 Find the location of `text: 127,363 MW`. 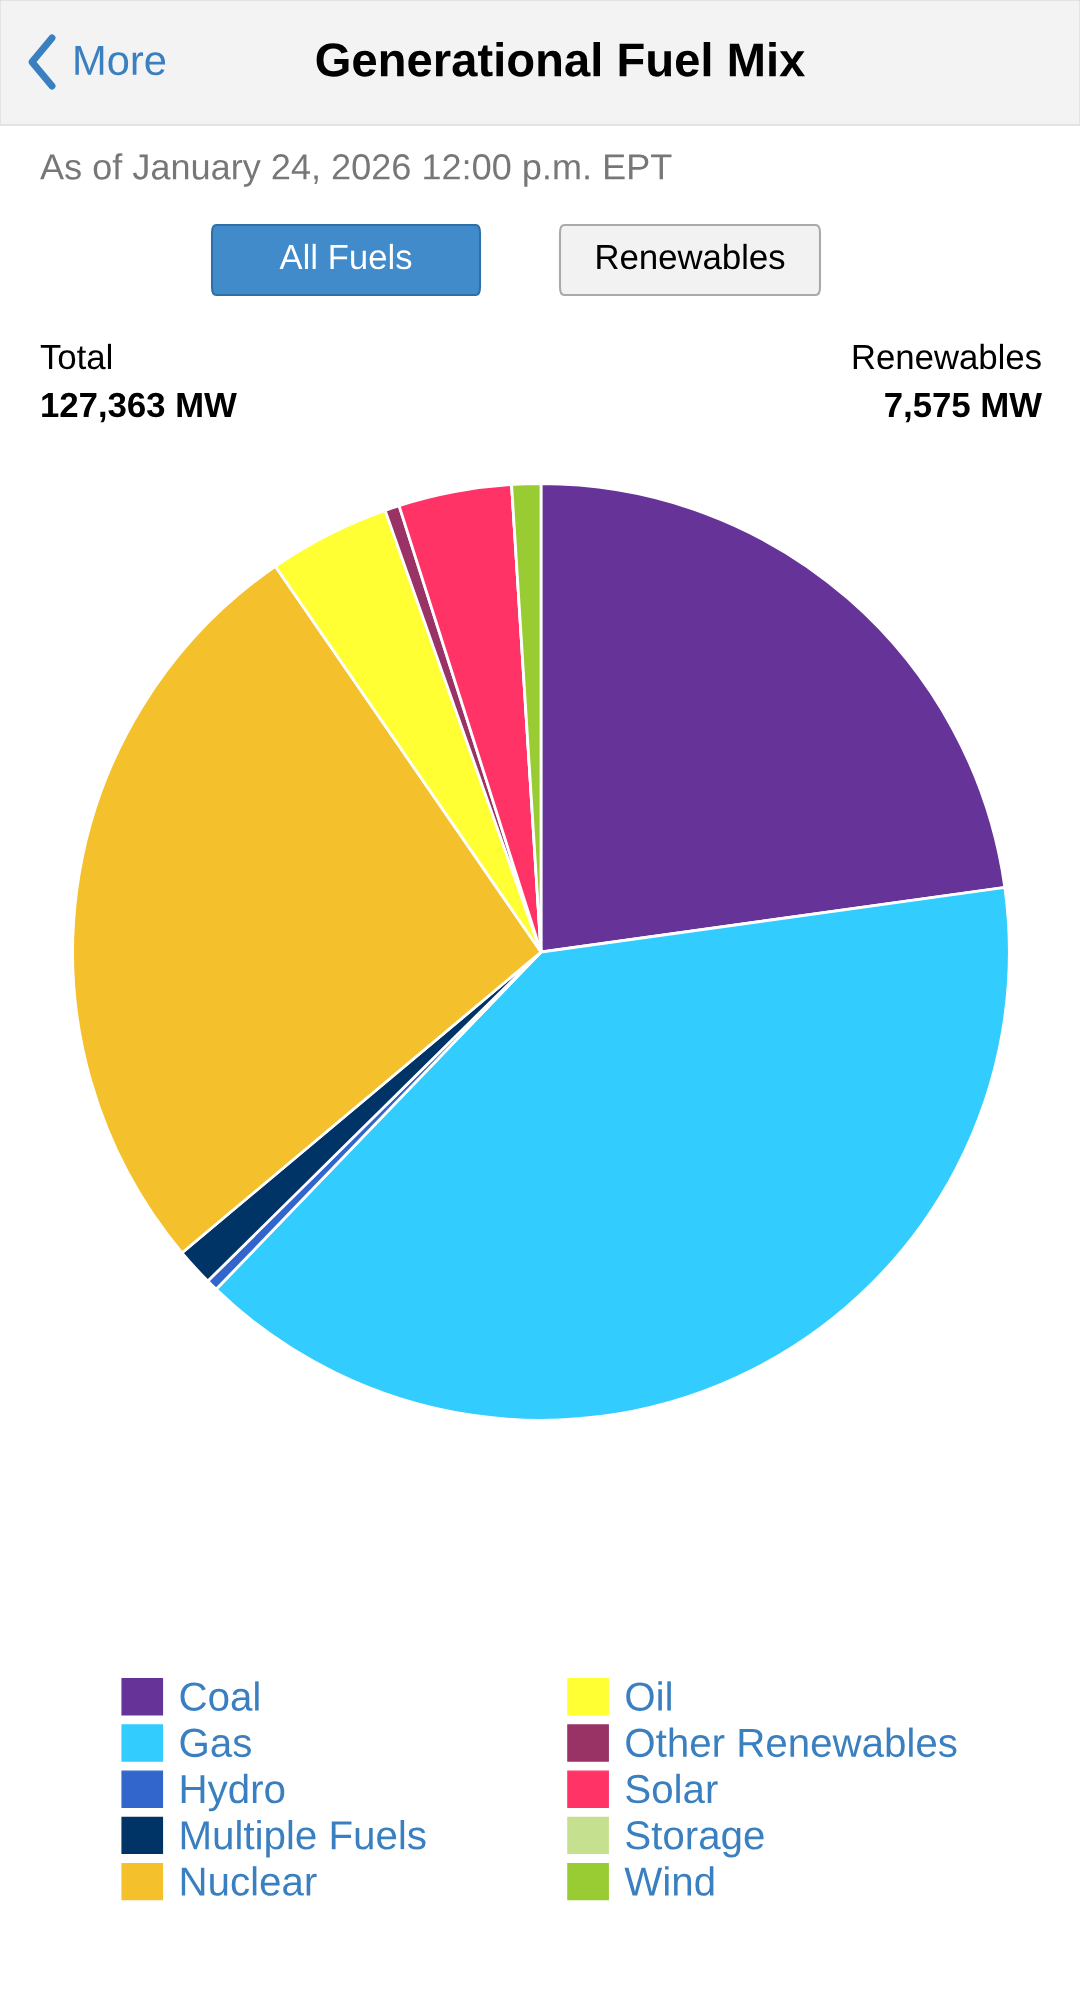

text: 127,363 MW is located at coordinates (139, 407).